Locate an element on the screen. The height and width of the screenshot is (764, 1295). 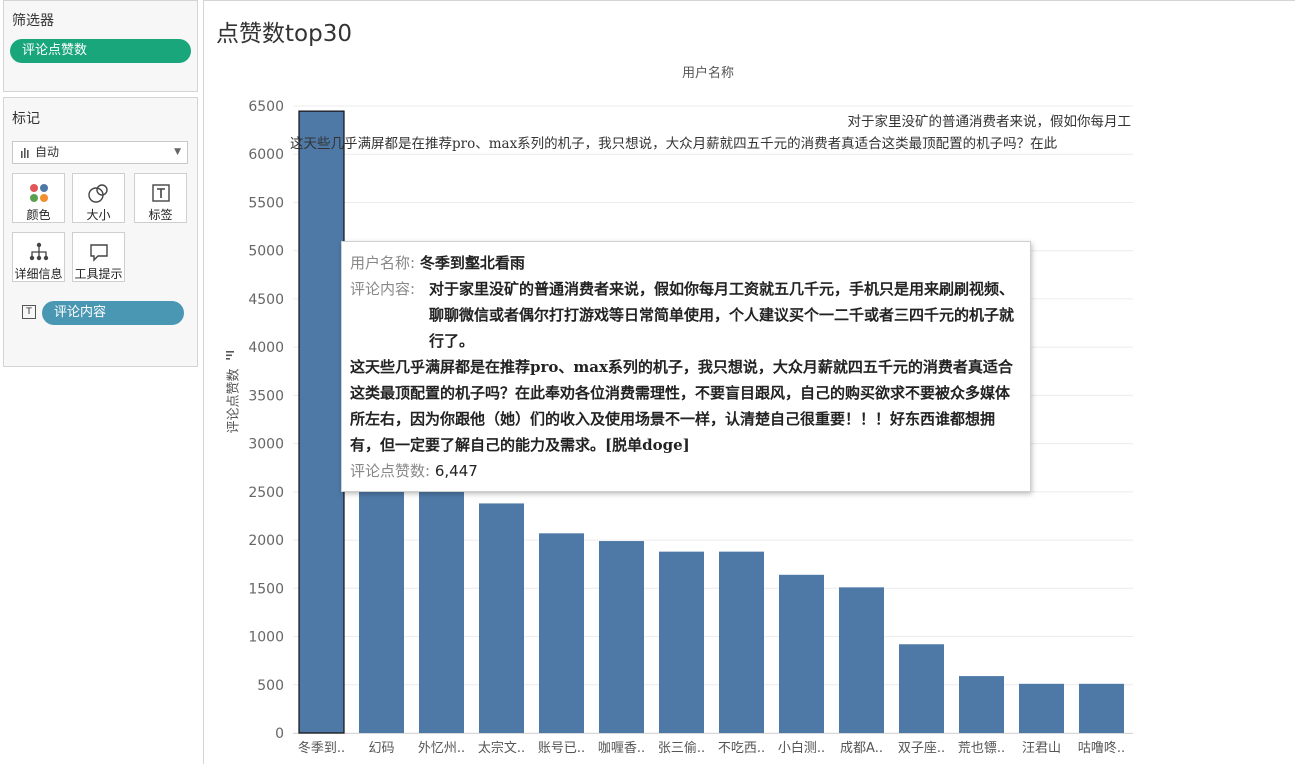
size-button: 大小 is located at coordinates (98, 198).